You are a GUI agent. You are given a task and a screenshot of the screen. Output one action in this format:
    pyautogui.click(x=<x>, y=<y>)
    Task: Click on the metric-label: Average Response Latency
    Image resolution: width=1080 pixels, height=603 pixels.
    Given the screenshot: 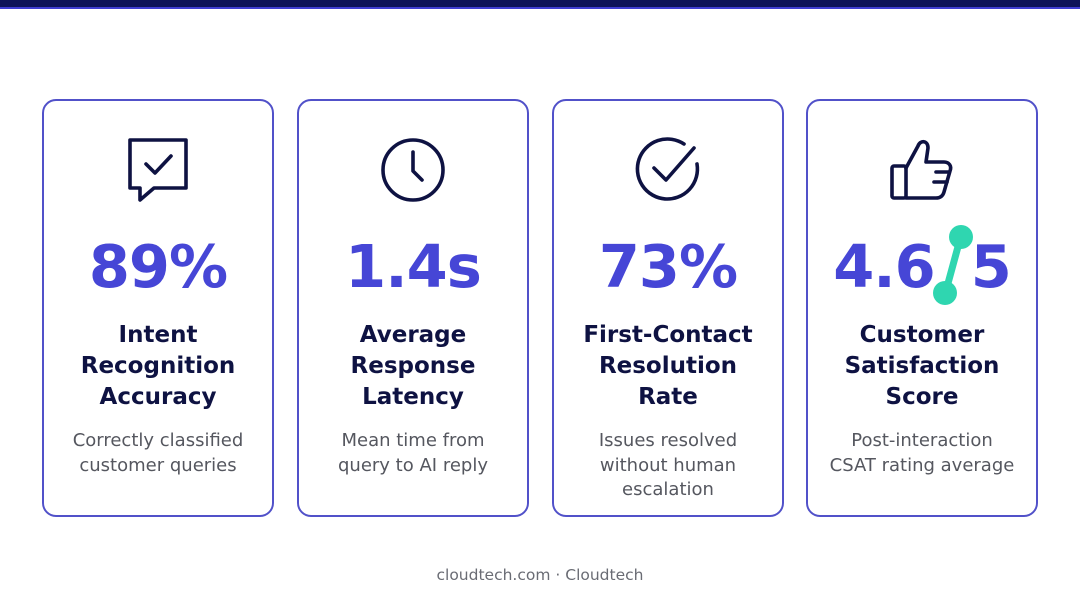 What is the action you would take?
    pyautogui.click(x=413, y=366)
    